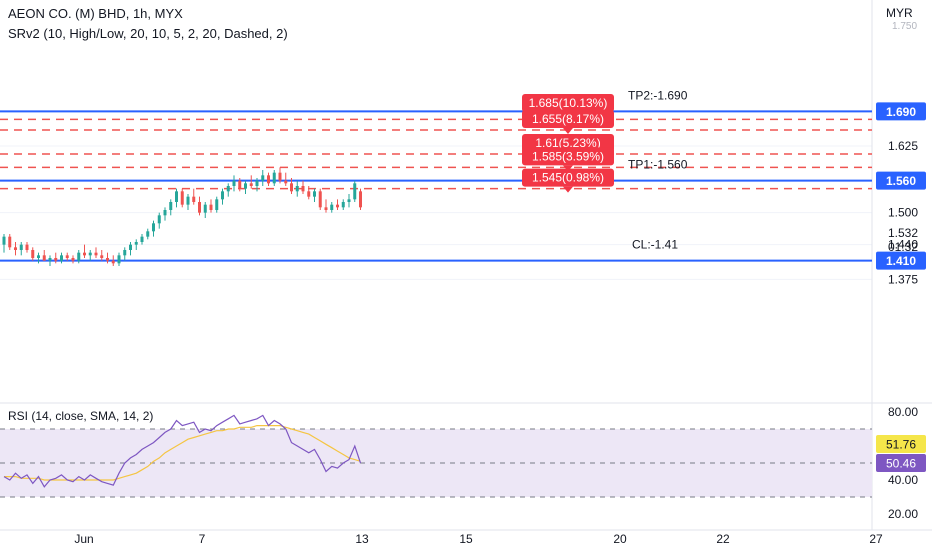  I want to click on level-labels: TP2:-1.690 TP1:-1.560 CL:-1.41, so click(658, 169).